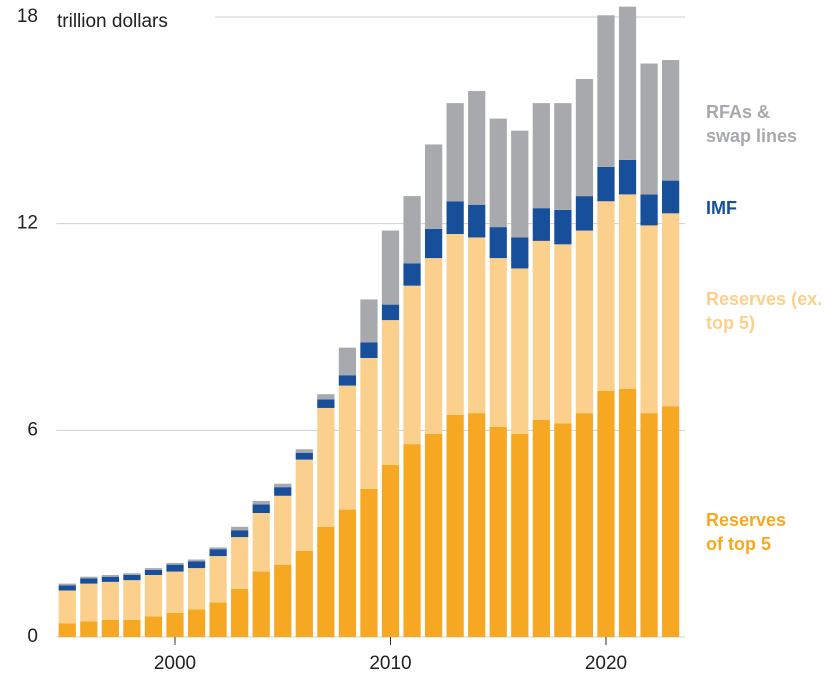 The image size is (826, 678). I want to click on legend-label: IMF, so click(721, 208).